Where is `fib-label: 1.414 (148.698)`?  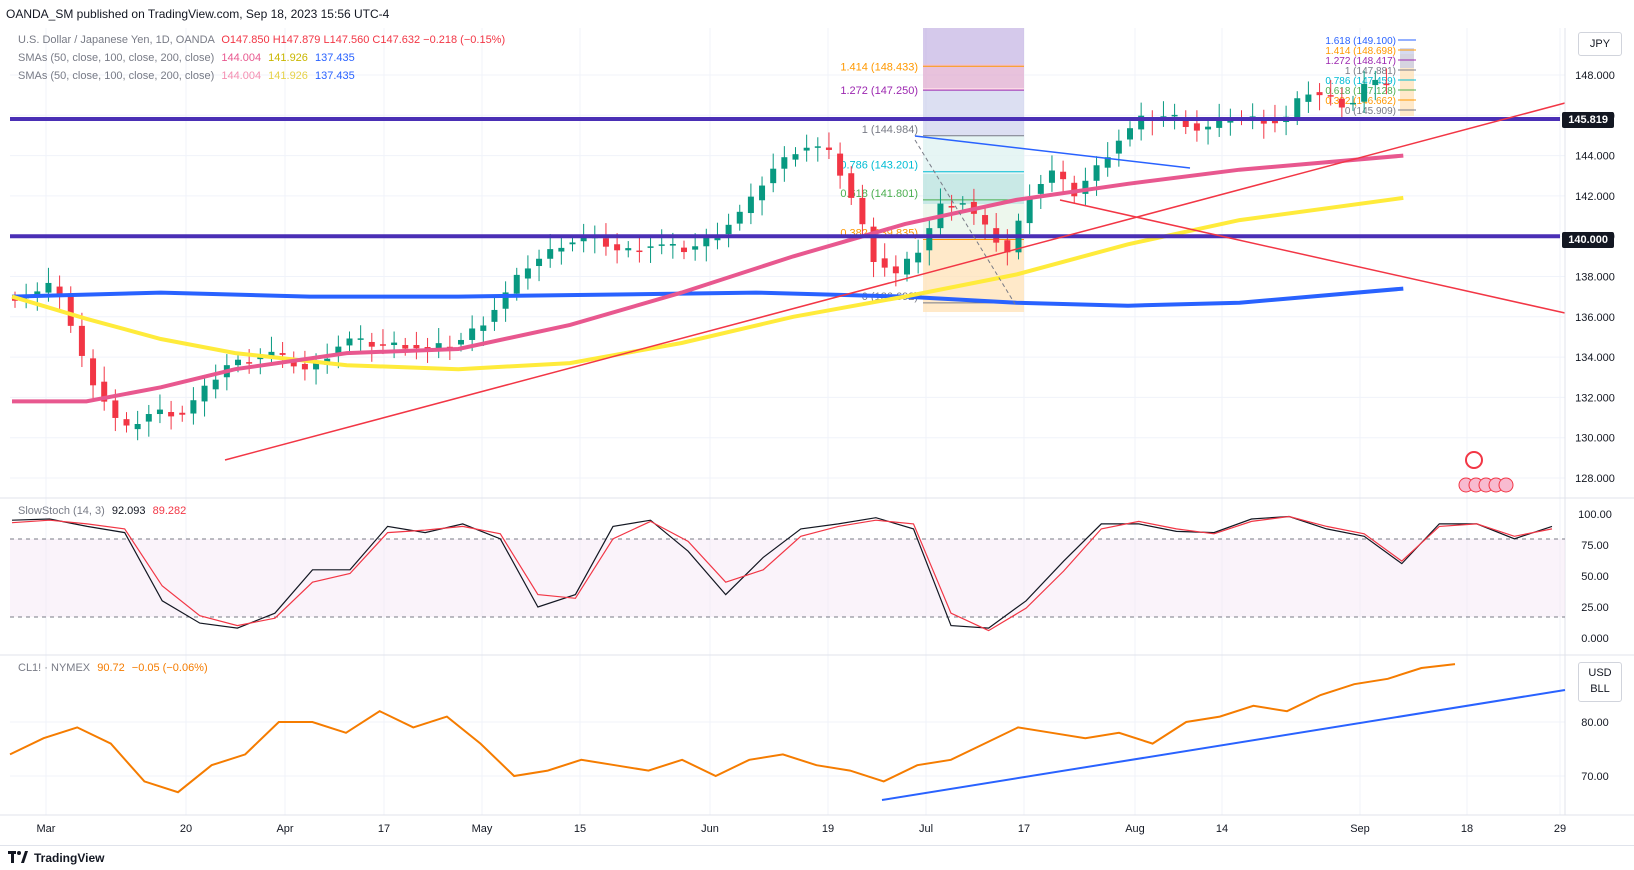 fib-label: 1.414 (148.698) is located at coordinates (1360, 51).